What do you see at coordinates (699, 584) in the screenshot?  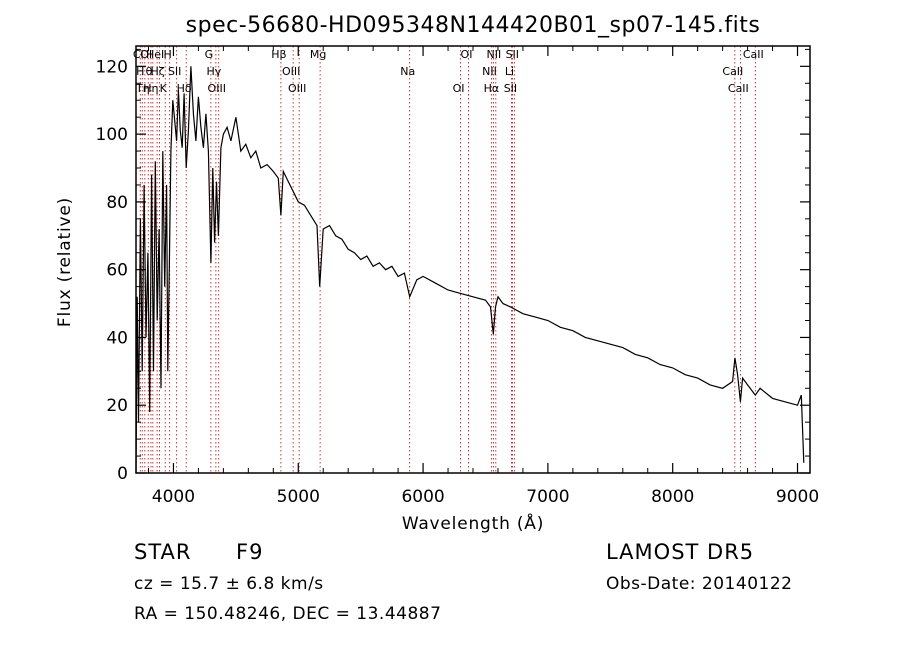 I see `observation-date: Obs-Date: 20140122` at bounding box center [699, 584].